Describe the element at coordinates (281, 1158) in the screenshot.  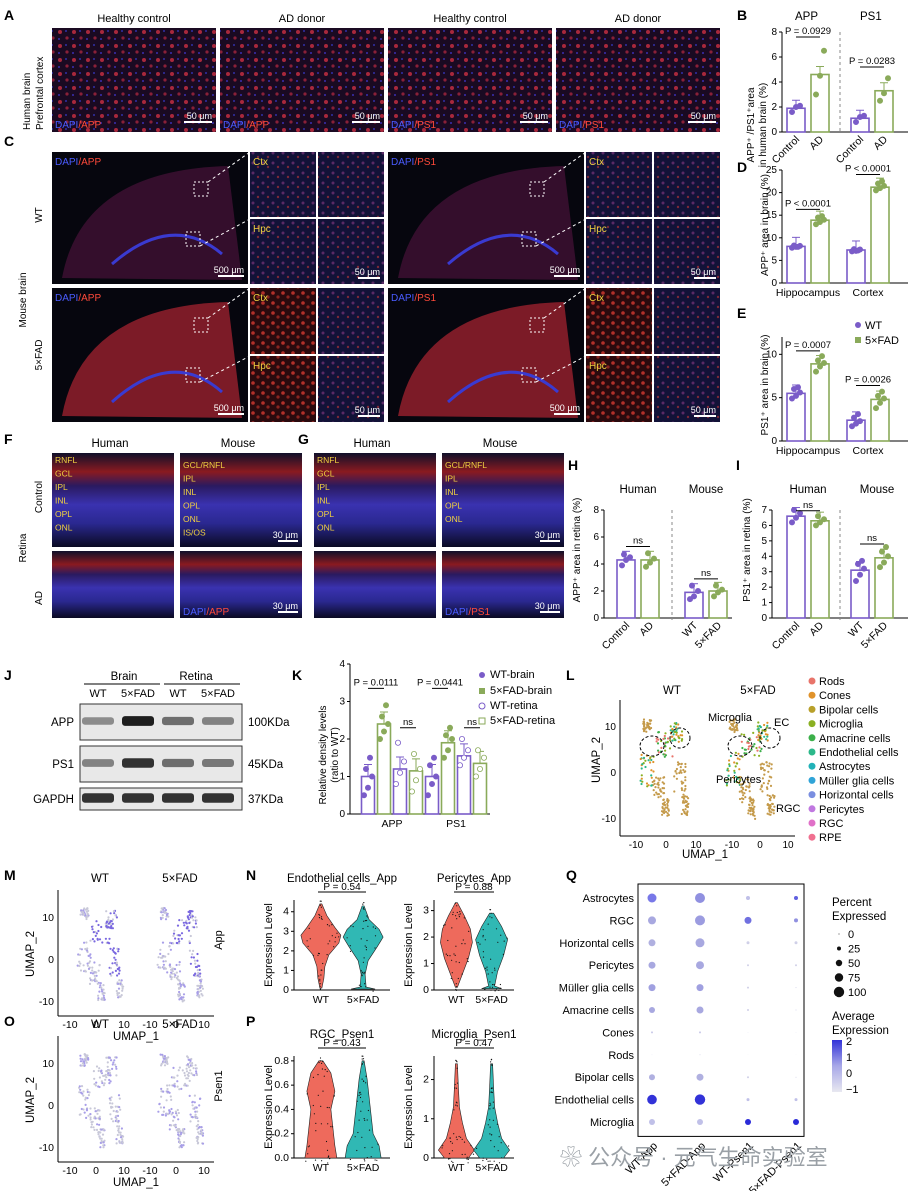
I see `y-tick-label: 0.0` at that location.